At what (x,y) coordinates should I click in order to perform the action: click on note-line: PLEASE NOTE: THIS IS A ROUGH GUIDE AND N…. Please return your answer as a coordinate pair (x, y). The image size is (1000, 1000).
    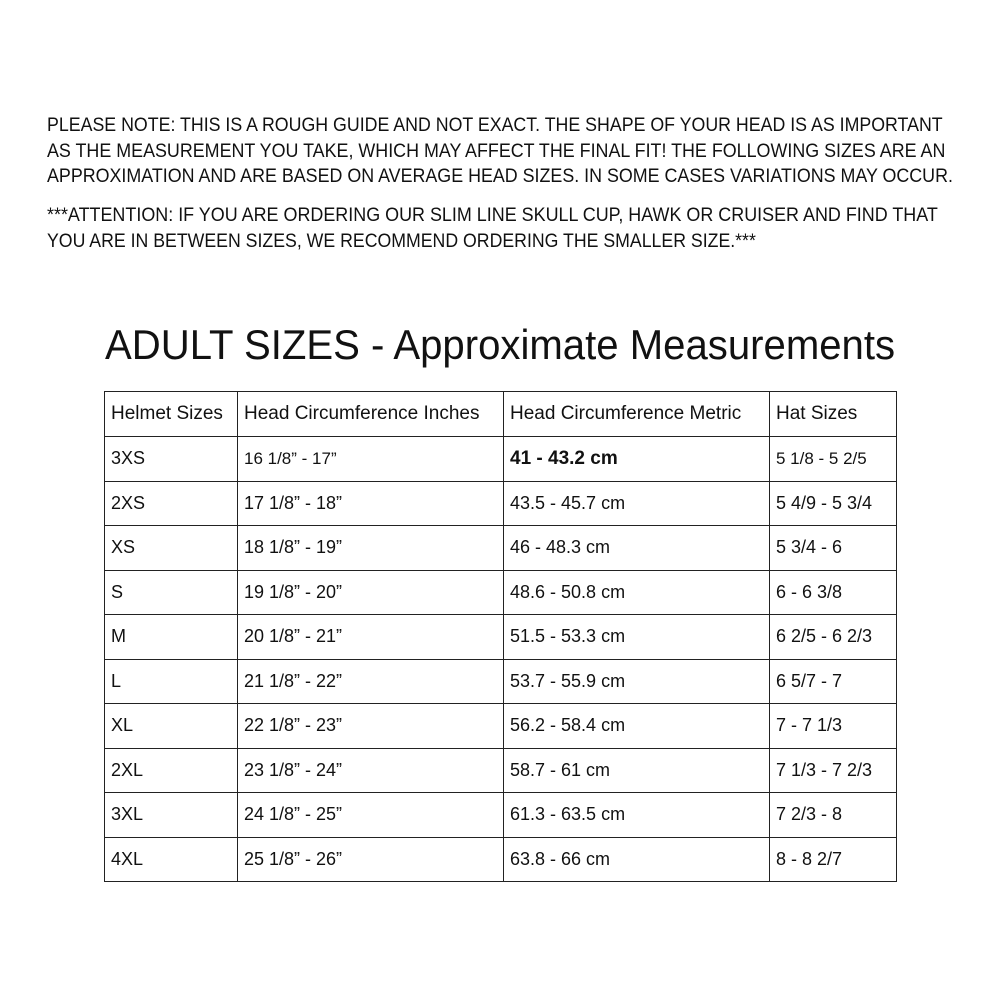
    Looking at the image, I should click on (495, 125).